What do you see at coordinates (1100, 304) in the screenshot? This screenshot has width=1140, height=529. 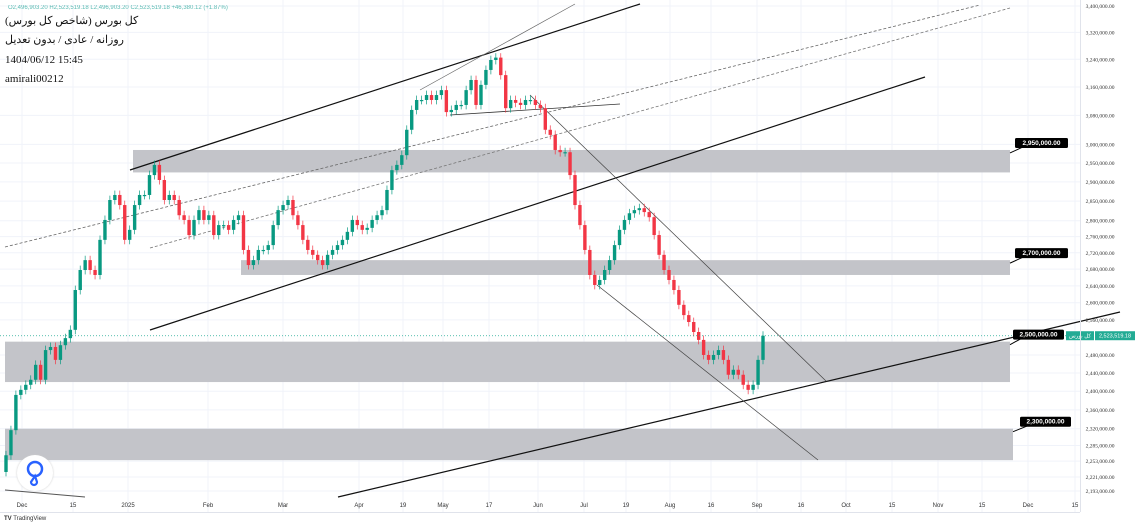 I see `y-tick-label: 2,600,000.00` at bounding box center [1100, 304].